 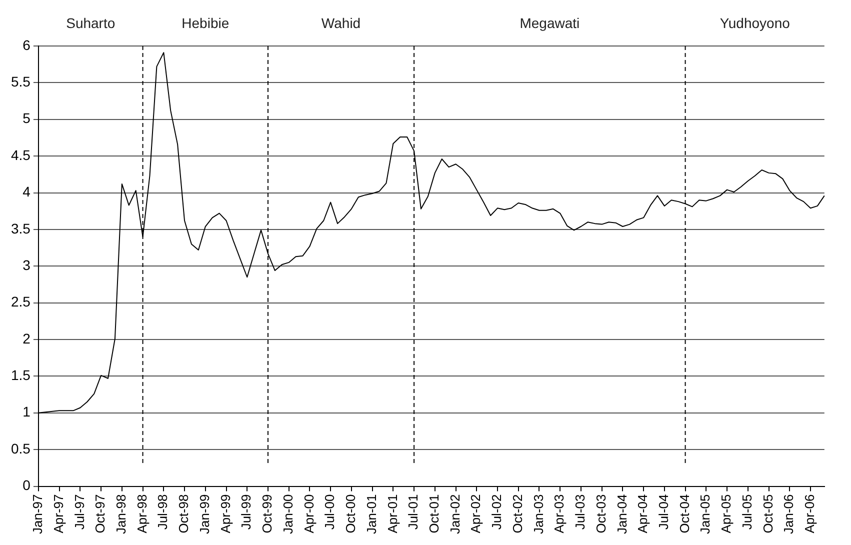 I want to click on x-tick-label: Jan-03, so click(x=538, y=514).